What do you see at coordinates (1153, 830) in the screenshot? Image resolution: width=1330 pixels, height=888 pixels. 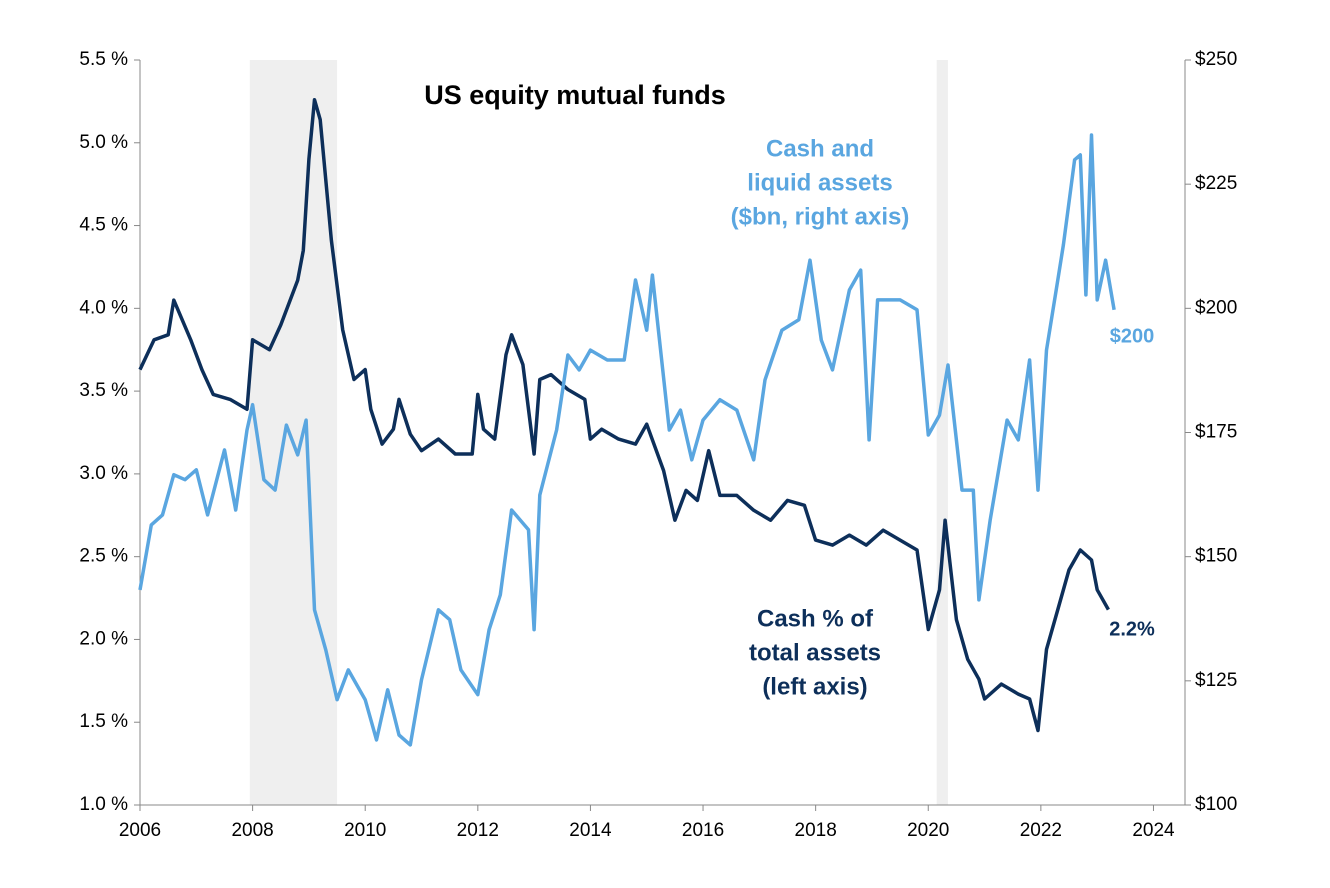 I see `x-tick-label: 2024` at bounding box center [1153, 830].